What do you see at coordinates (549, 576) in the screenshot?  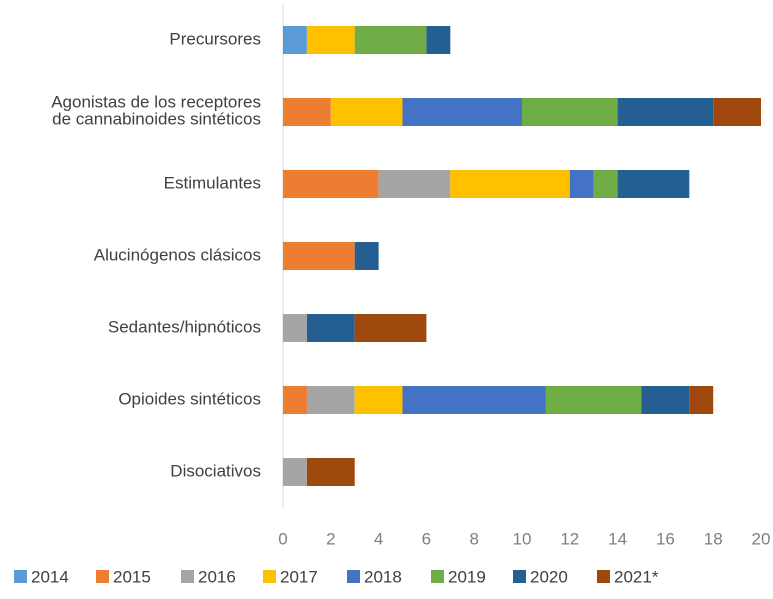 I see `legend-label: 2020` at bounding box center [549, 576].